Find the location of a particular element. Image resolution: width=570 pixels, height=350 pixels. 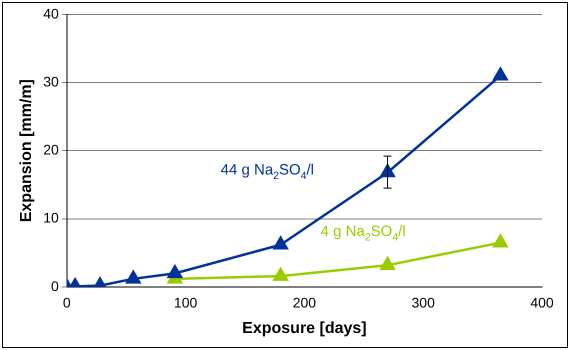

x-tick-label: 100 is located at coordinates (186, 302).